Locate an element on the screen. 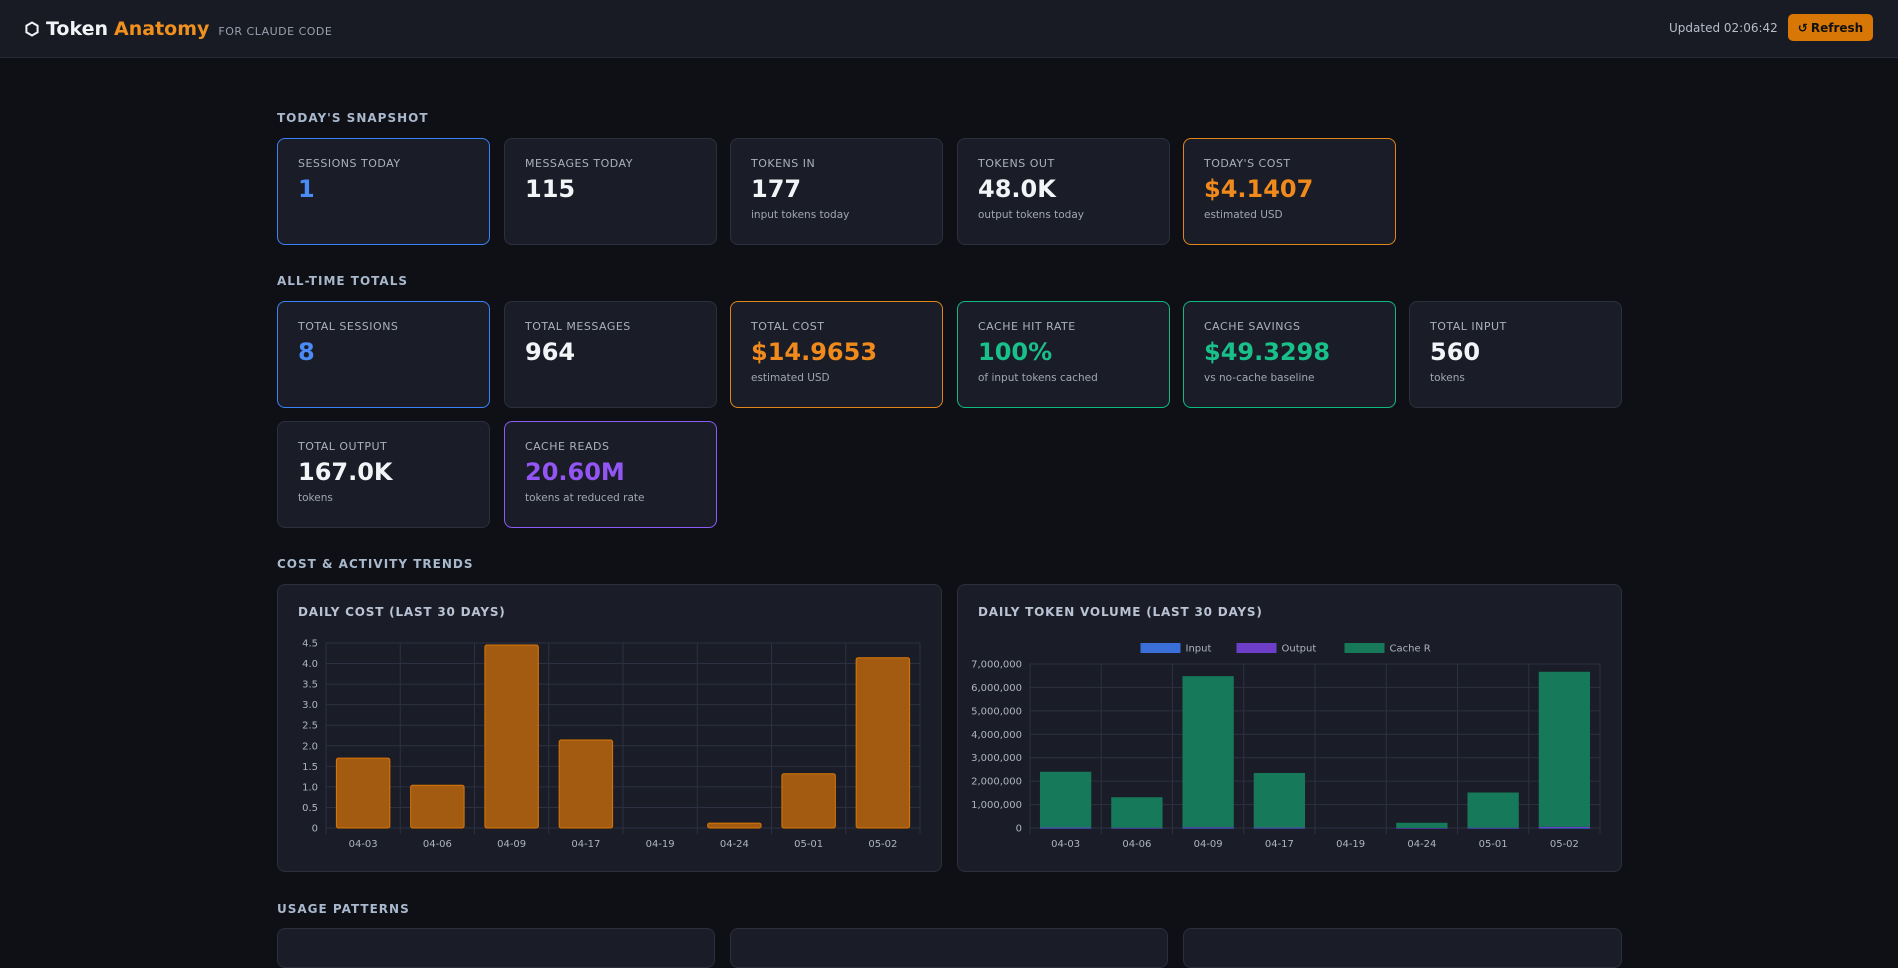 This screenshot has width=1898, height=968. stat-card-sessions-today: SESSIONS TODAY 1 is located at coordinates (383, 191).